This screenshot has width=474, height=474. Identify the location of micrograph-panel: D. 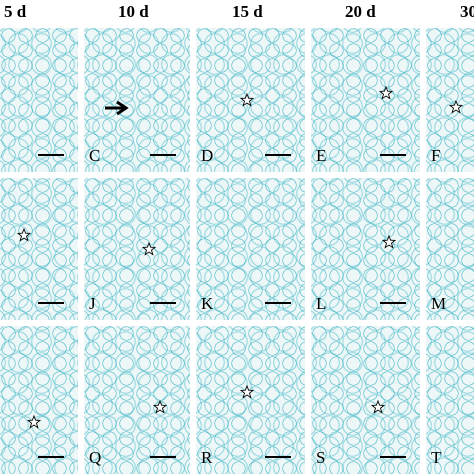
(250, 100).